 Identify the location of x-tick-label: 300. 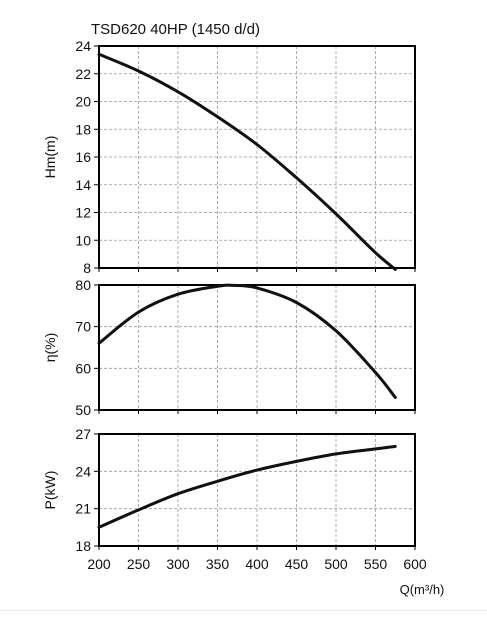
(178, 564).